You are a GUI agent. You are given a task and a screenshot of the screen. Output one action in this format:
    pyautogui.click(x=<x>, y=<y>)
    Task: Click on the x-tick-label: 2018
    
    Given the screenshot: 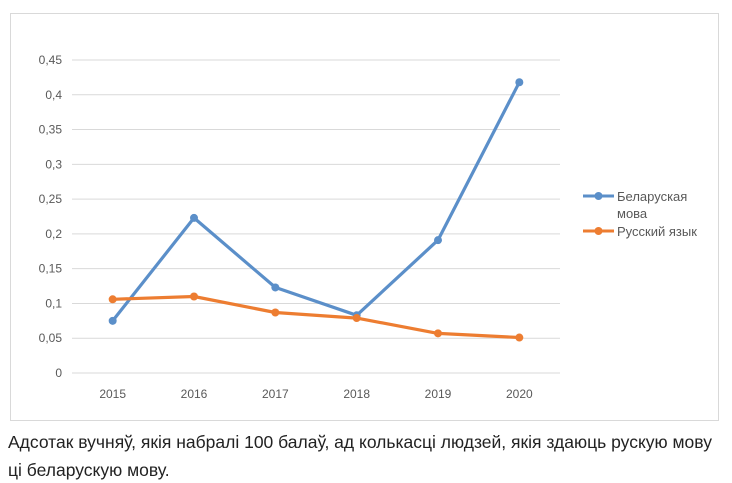 What is the action you would take?
    pyautogui.click(x=356, y=394)
    